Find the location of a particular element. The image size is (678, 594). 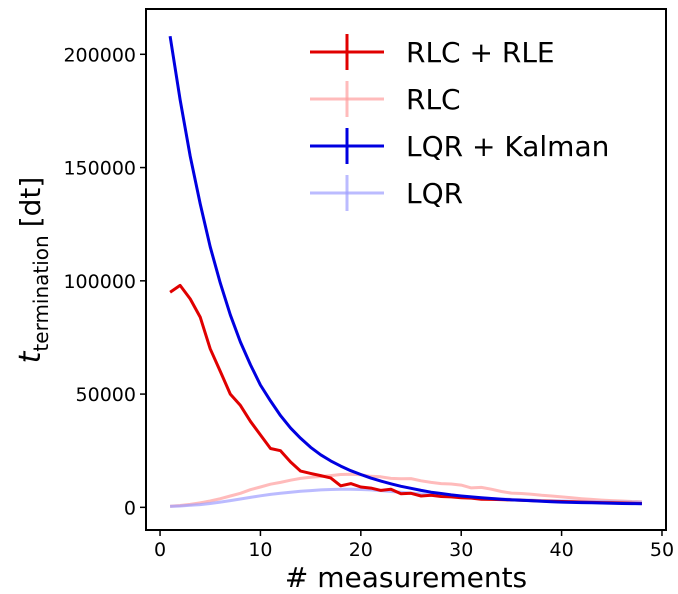

y-axis-title-subscript: termination is located at coordinates (41, 293).